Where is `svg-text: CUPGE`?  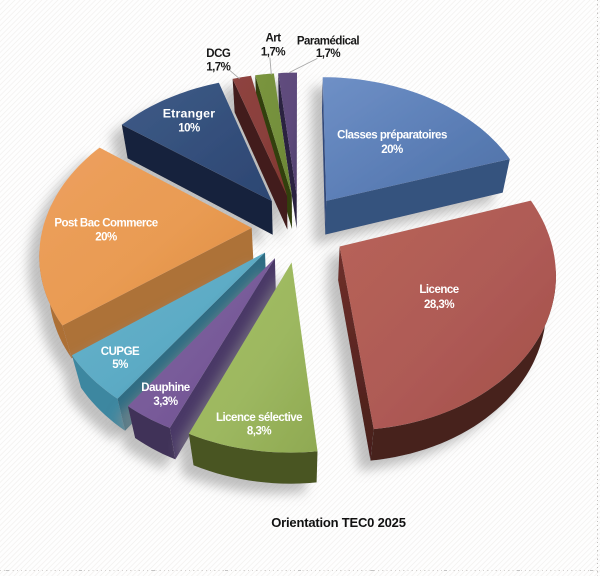
svg-text: CUPGE is located at coordinates (120, 352).